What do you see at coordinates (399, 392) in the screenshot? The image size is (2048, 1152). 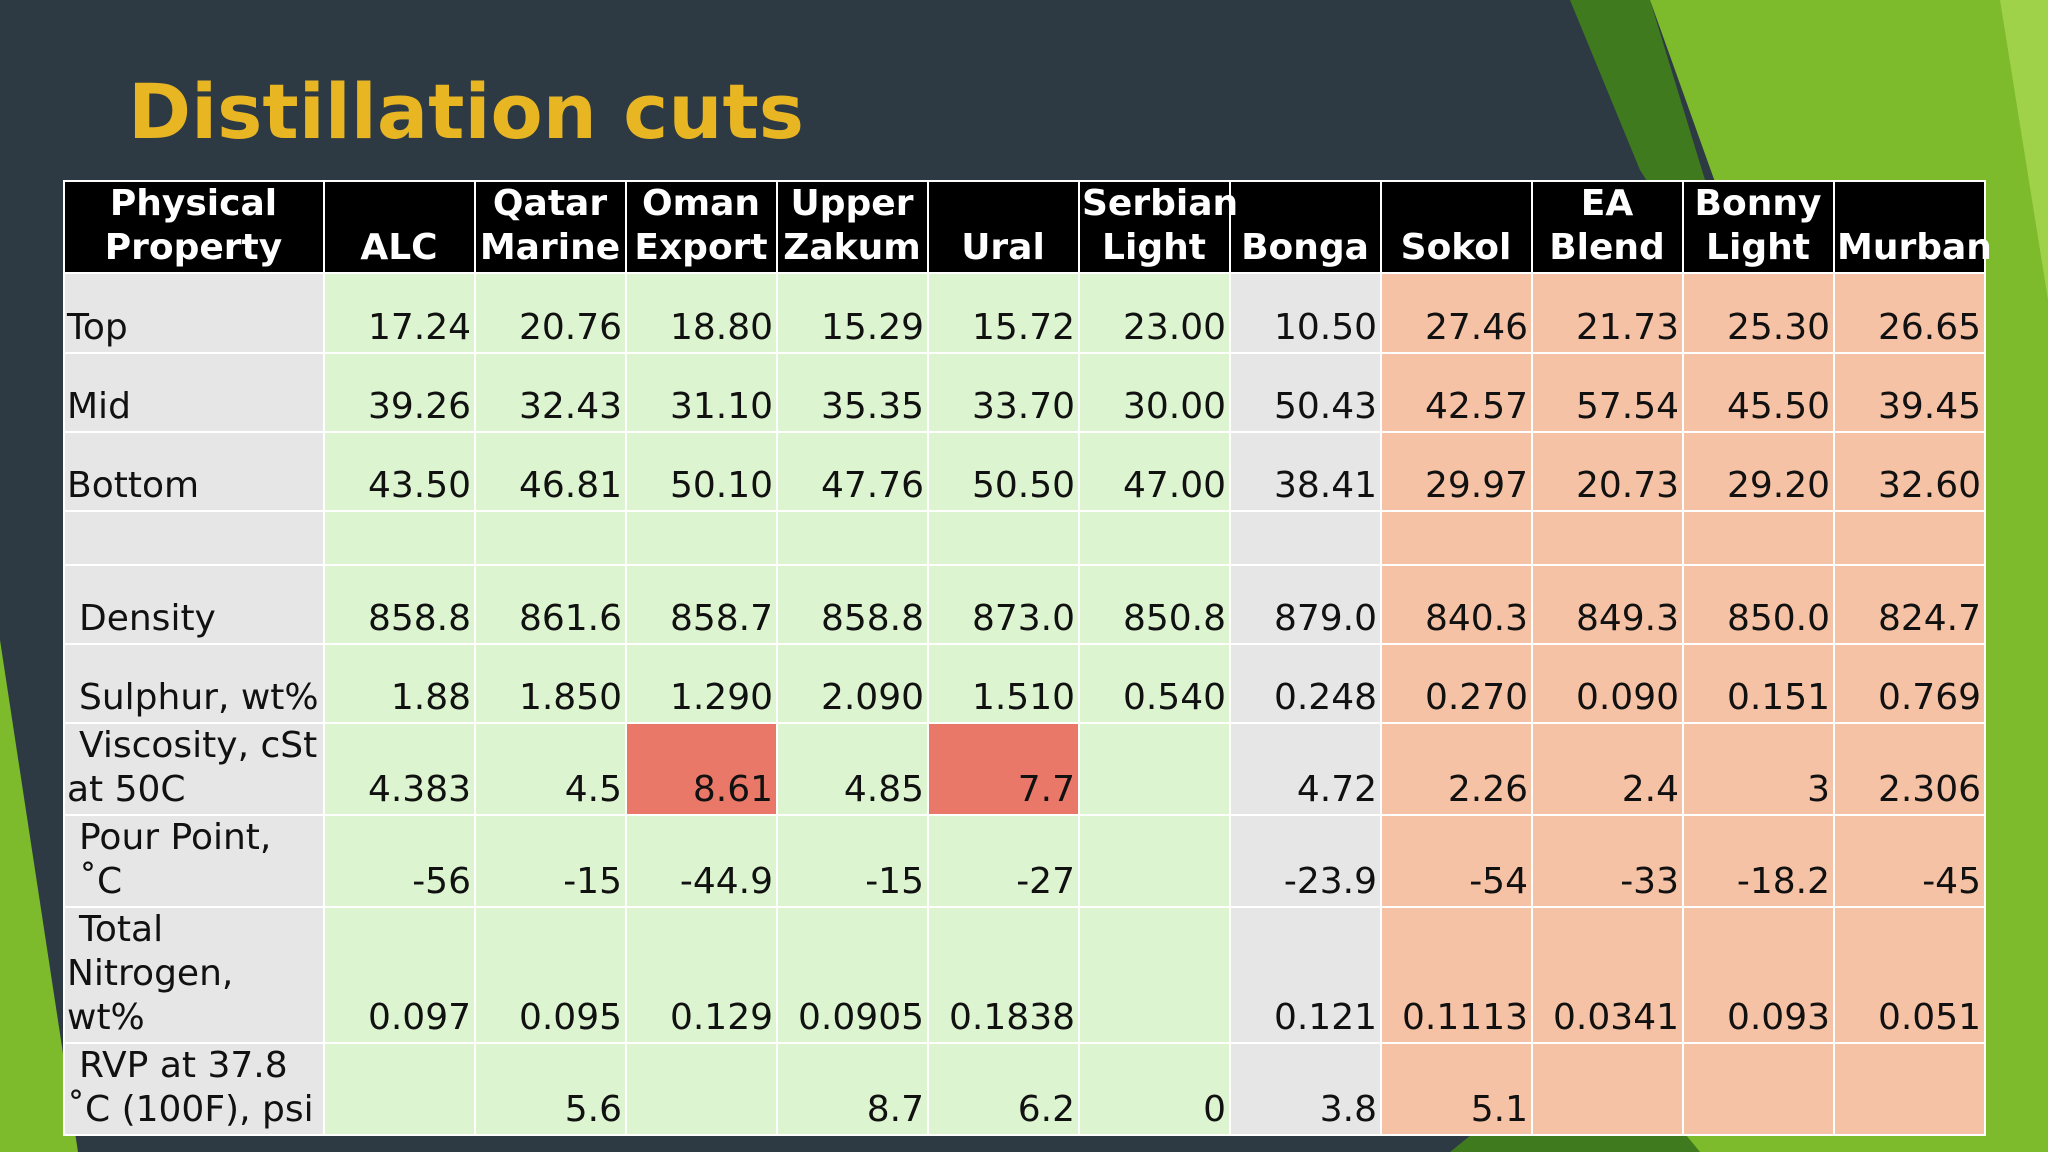 I see `cell-alc: 39.26` at bounding box center [399, 392].